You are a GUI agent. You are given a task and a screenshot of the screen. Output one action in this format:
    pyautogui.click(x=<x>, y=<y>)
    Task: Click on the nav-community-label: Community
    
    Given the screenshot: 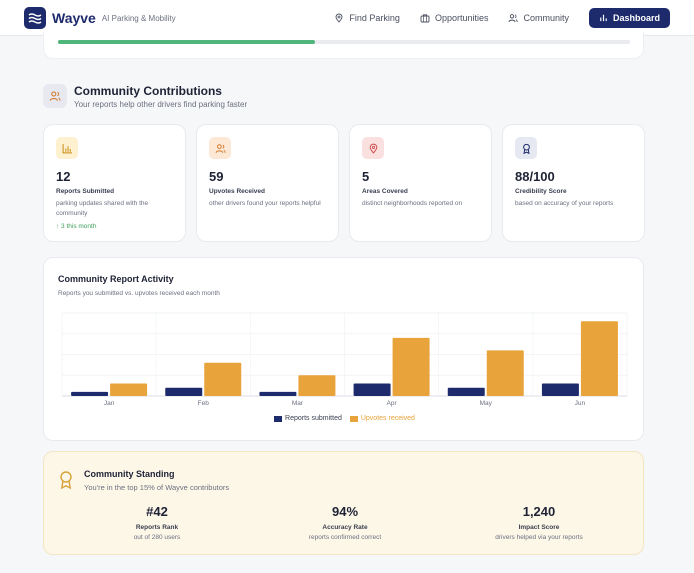 What is the action you would take?
    pyautogui.click(x=546, y=17)
    